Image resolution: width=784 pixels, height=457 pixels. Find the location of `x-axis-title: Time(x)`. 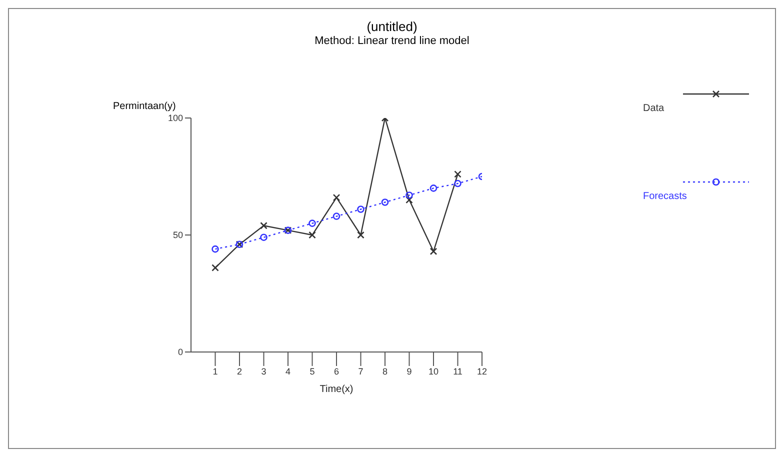

x-axis-title: Time(x) is located at coordinates (337, 389).